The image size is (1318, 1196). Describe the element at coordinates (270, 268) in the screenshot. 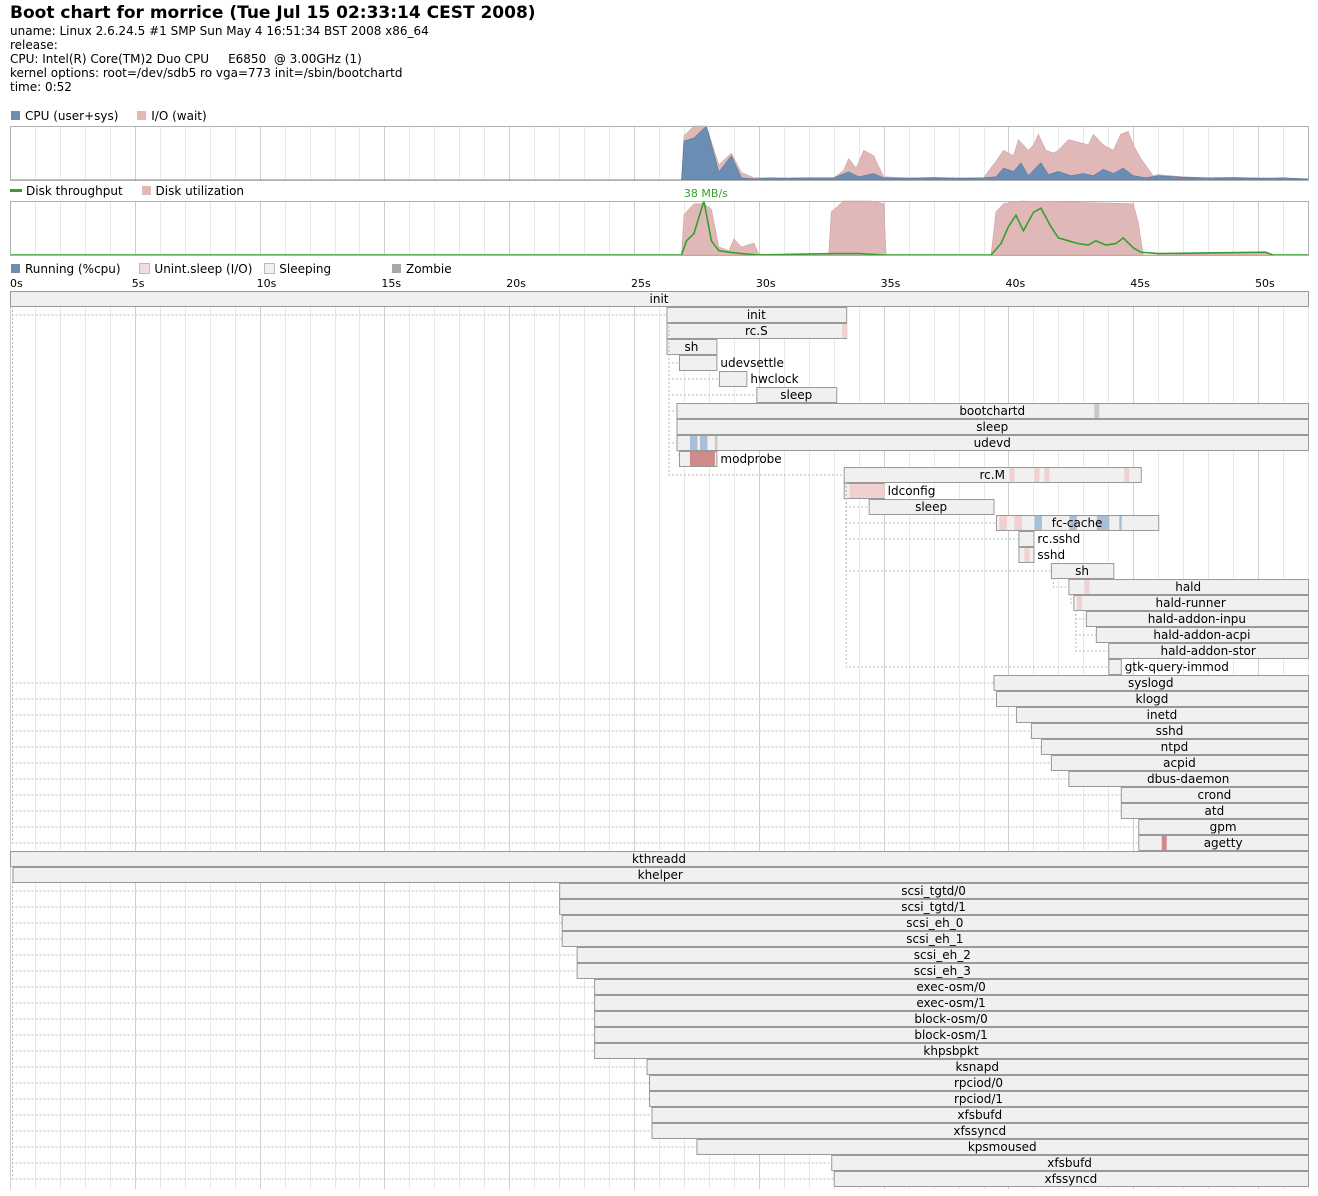

I see `legend-sleeping-swatch` at that location.